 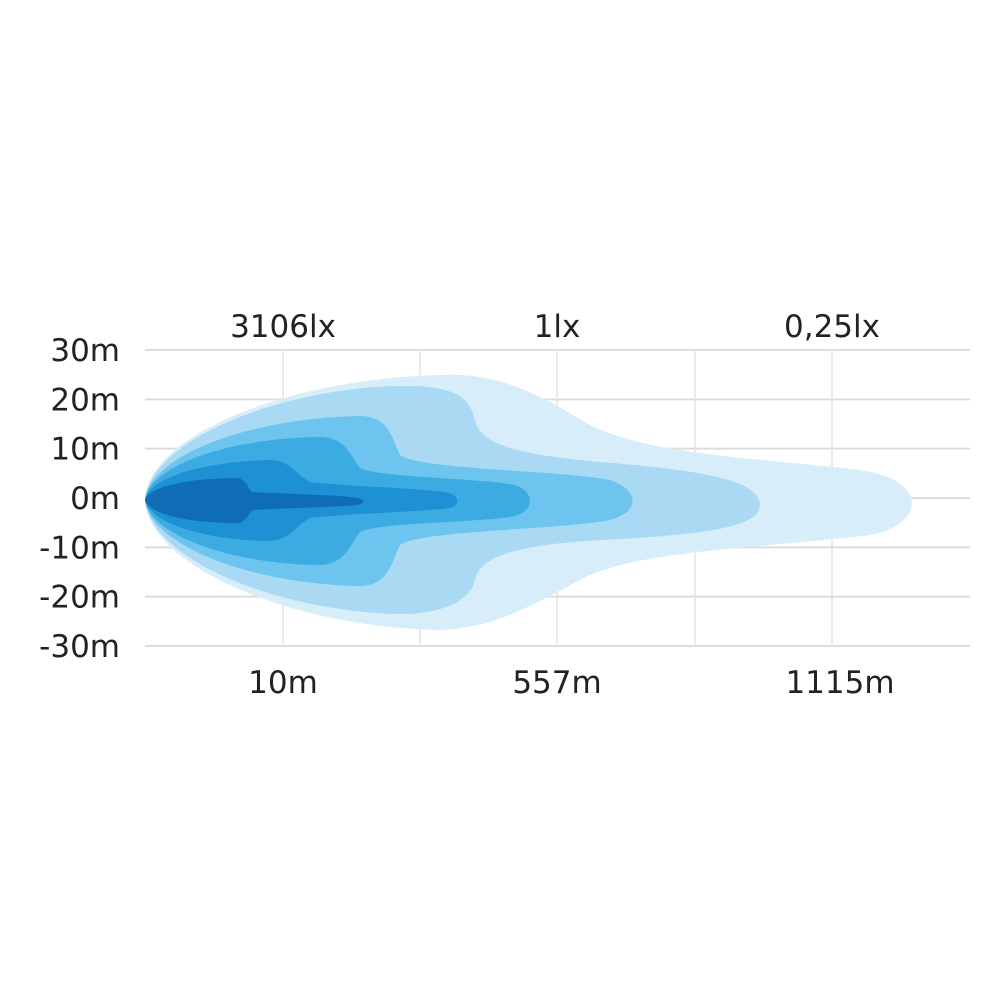 What do you see at coordinates (85, 351) in the screenshot?
I see `y-tick-label: 30m` at bounding box center [85, 351].